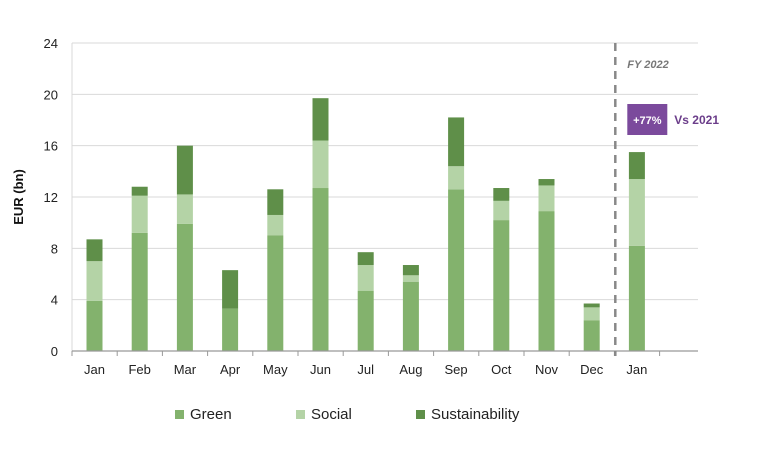 This screenshot has height=471, width=768. I want to click on y-axis-ticks: 0 4 8 12 16 20 24, so click(51, 197).